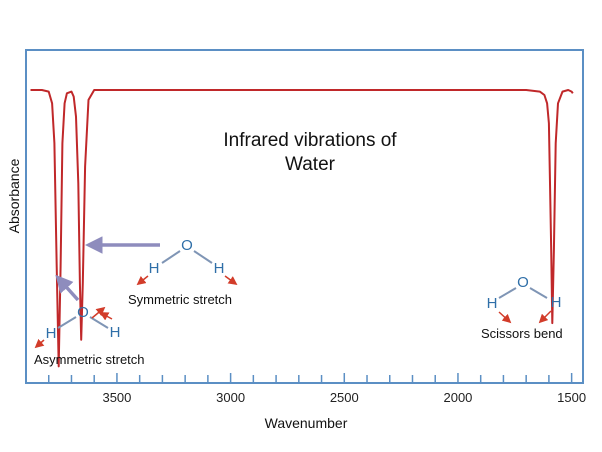 The width and height of the screenshot is (602, 452). What do you see at coordinates (98, 312) in the screenshot?
I see `motion-arrow-oxygen` at bounding box center [98, 312].